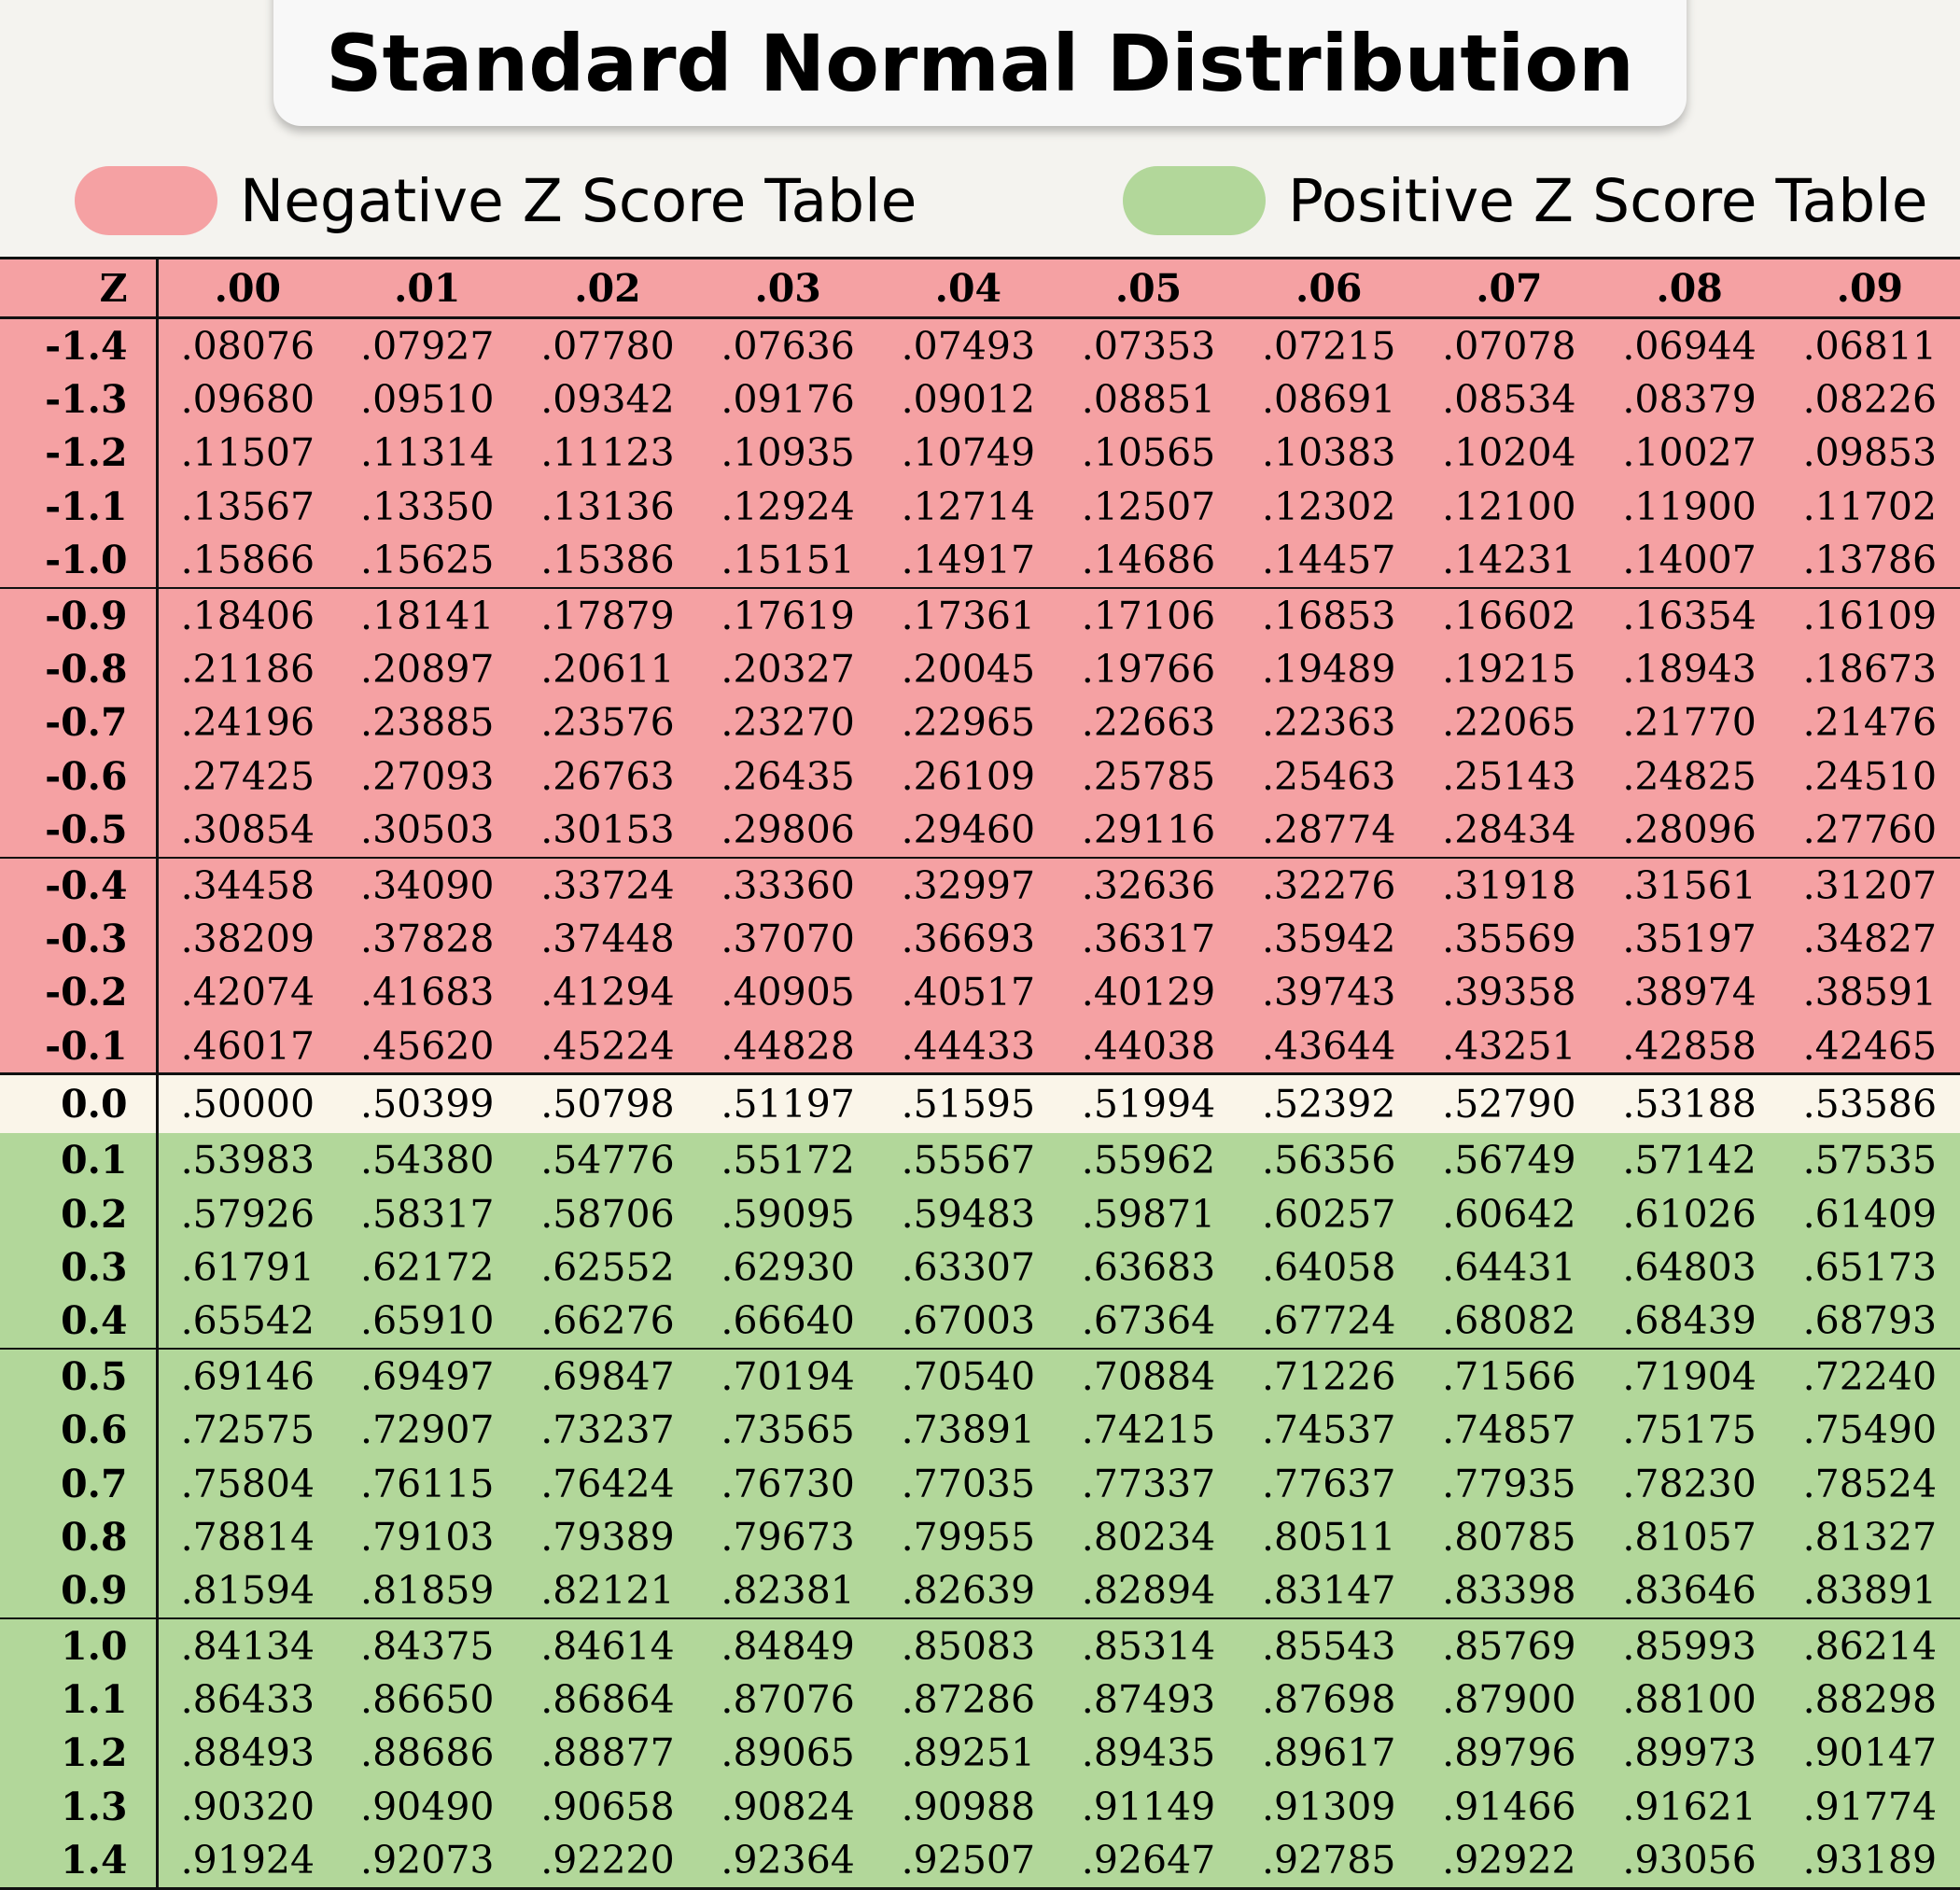 The width and height of the screenshot is (1960, 1890). Describe the element at coordinates (1509, 1103) in the screenshot. I see `probability-cell: .52790` at that location.